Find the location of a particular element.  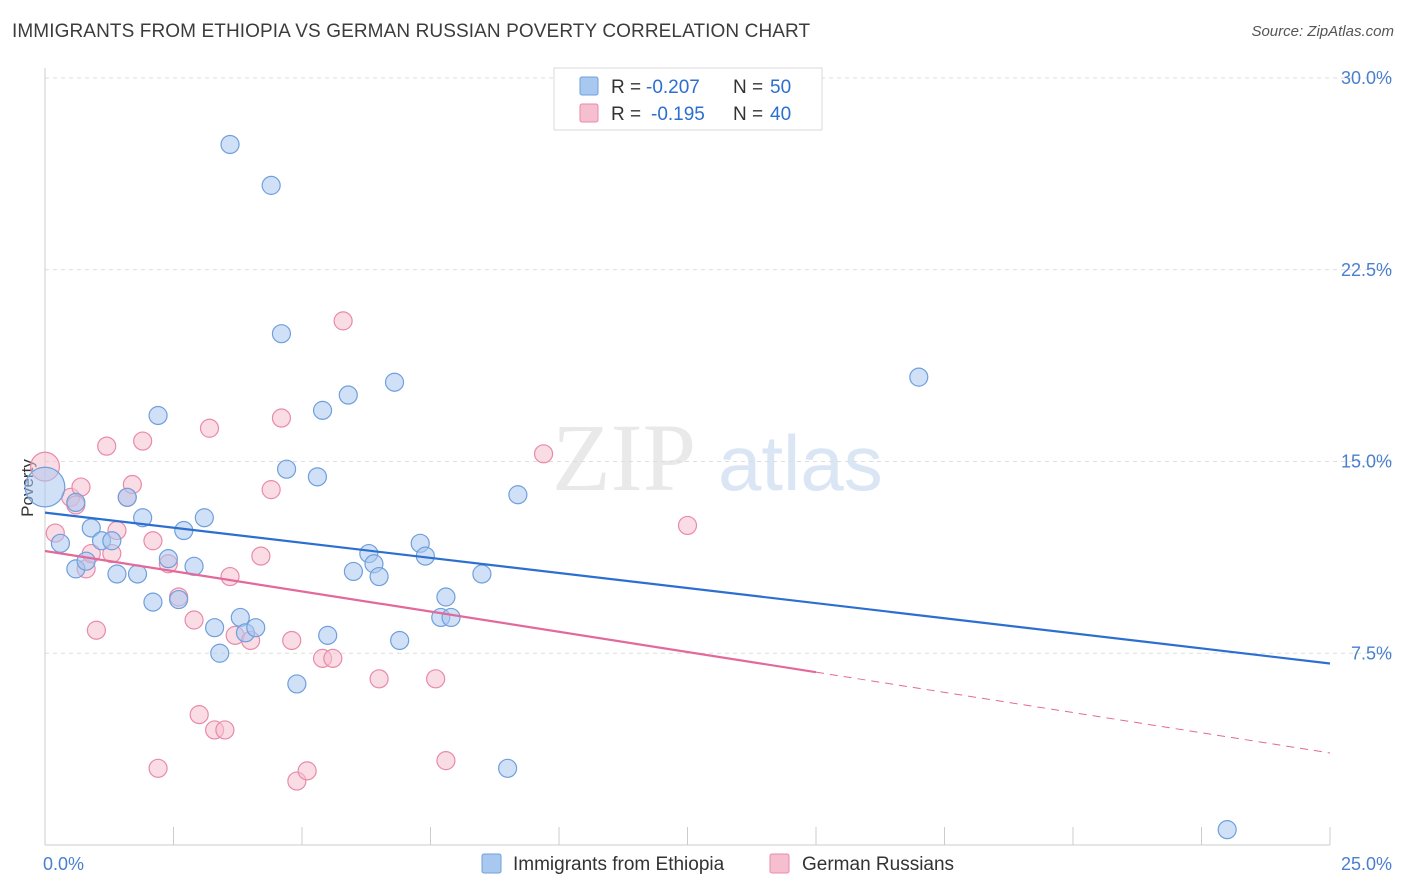

watermark-zip: ZIP is located at coordinates (624, 457).